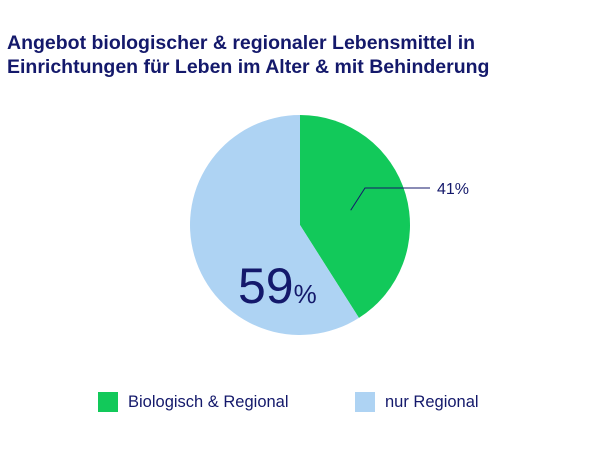  I want to click on pie-slice-nur-regional, so click(274, 225).